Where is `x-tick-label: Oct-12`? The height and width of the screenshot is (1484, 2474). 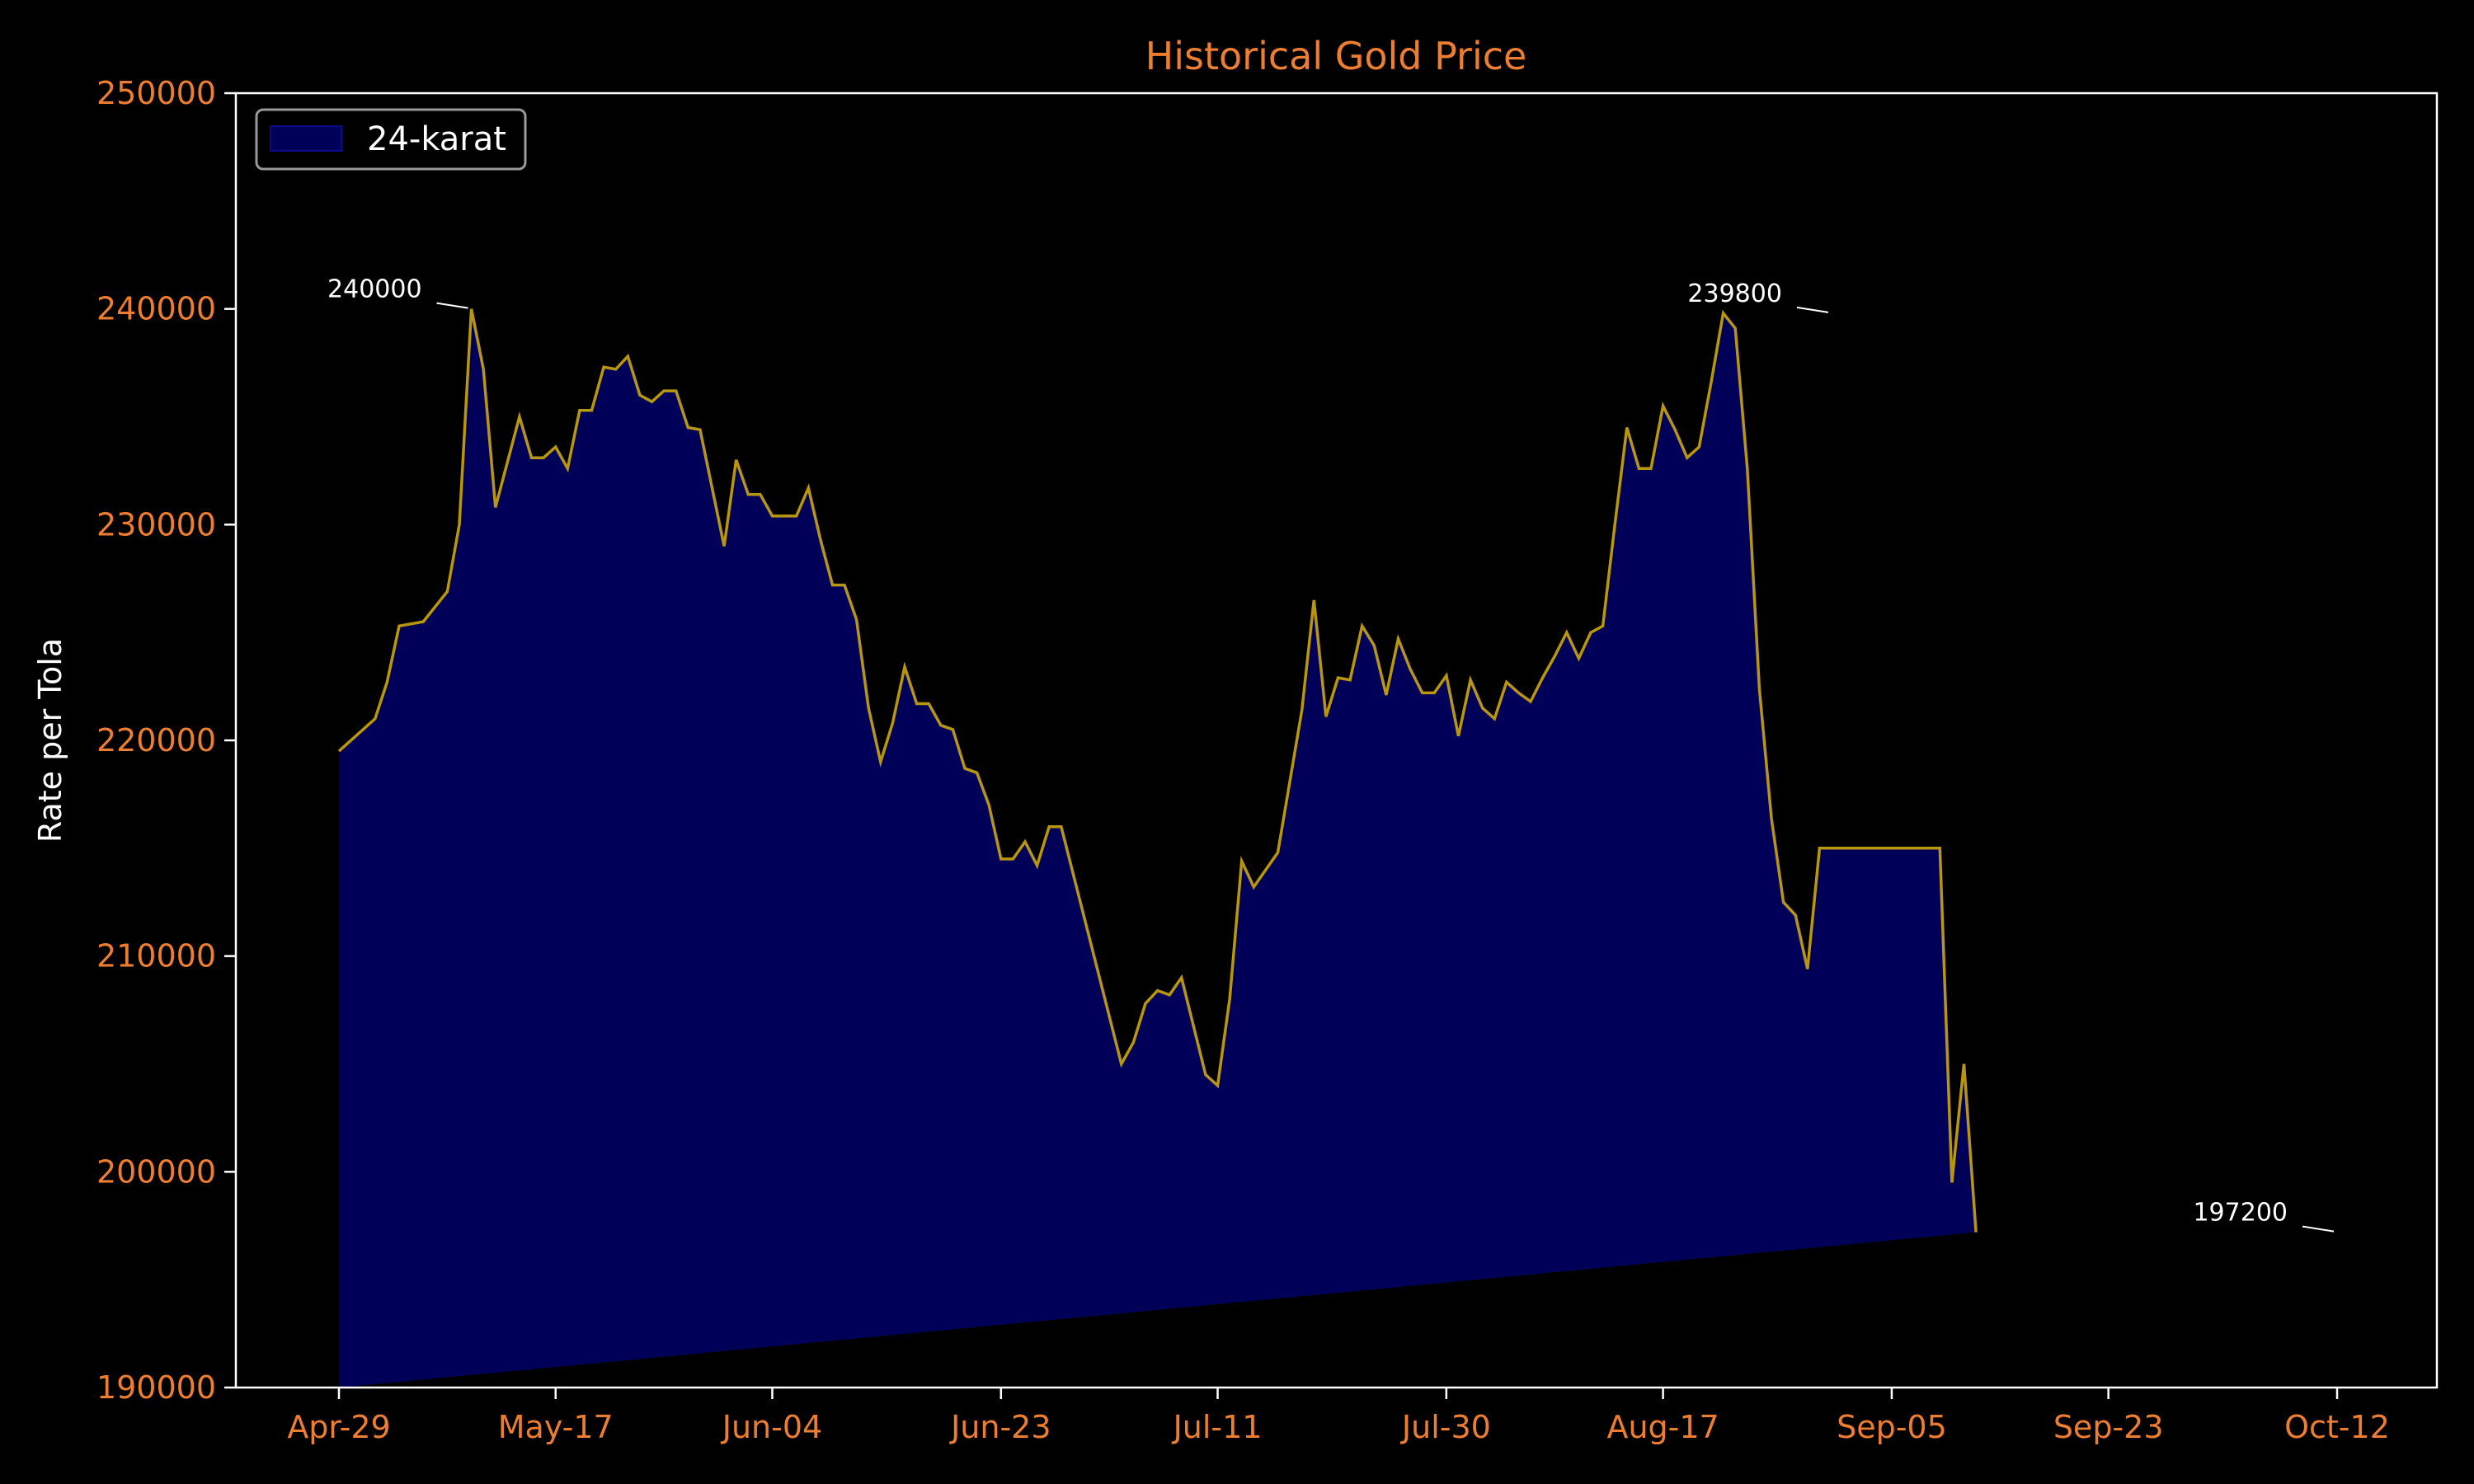
x-tick-label: Oct-12 is located at coordinates (2337, 1427).